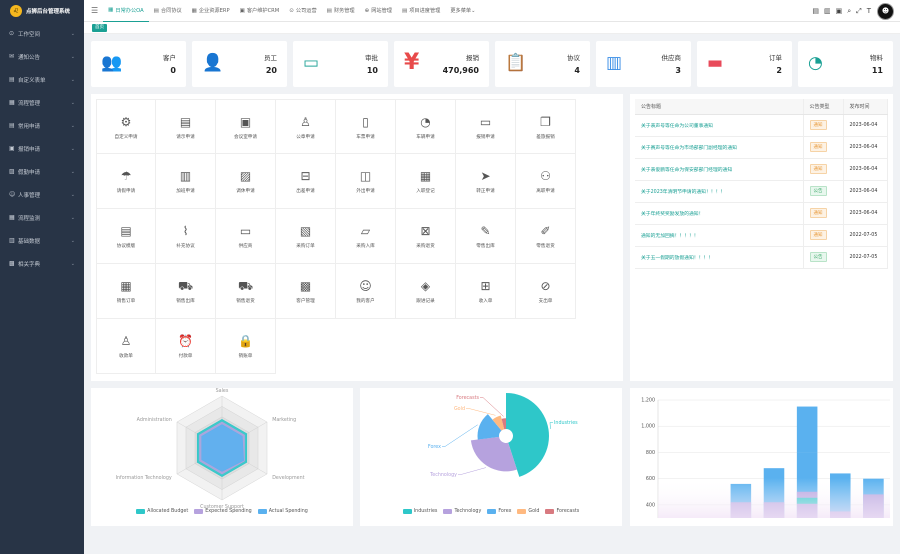 The height and width of the screenshot is (554, 900). Describe the element at coordinates (744, 64) in the screenshot. I see `stat-card-6: ▬ 订单 2` at that location.